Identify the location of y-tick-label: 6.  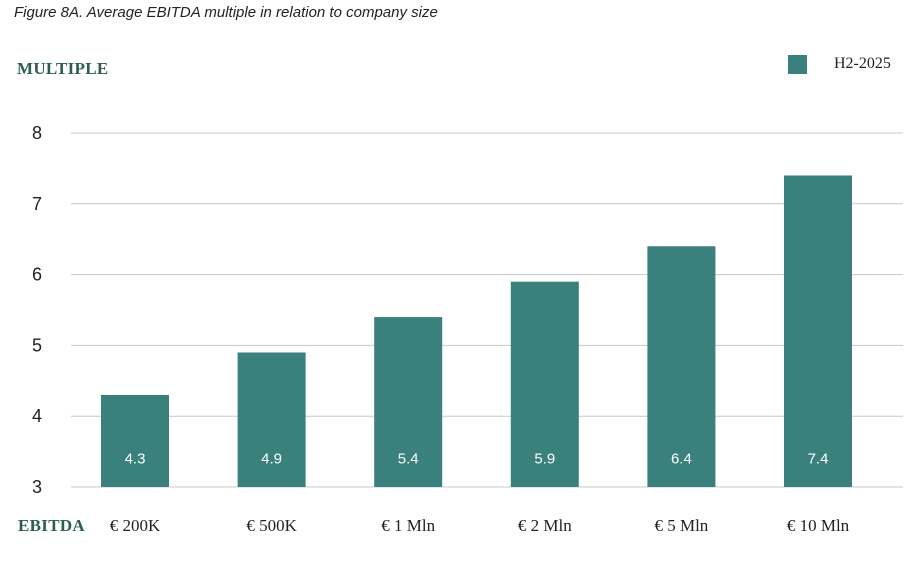
(37, 275).